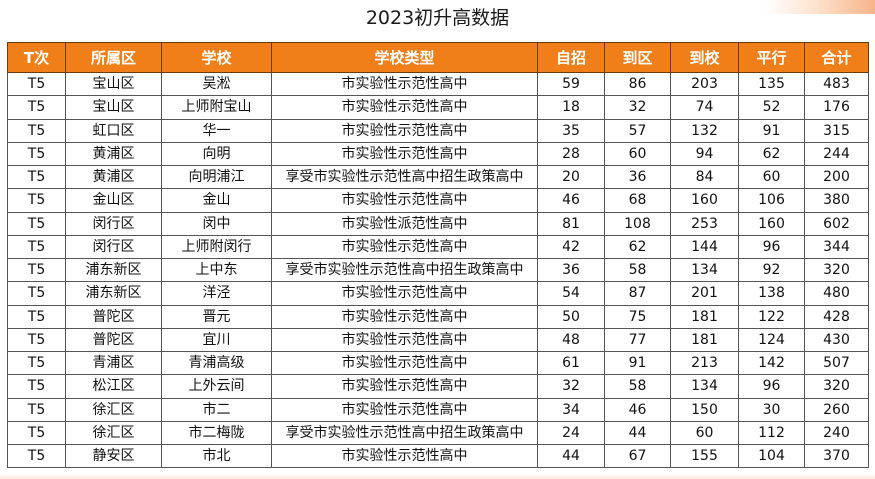 The height and width of the screenshot is (479, 875). I want to click on cell-district: 松江区, so click(113, 386).